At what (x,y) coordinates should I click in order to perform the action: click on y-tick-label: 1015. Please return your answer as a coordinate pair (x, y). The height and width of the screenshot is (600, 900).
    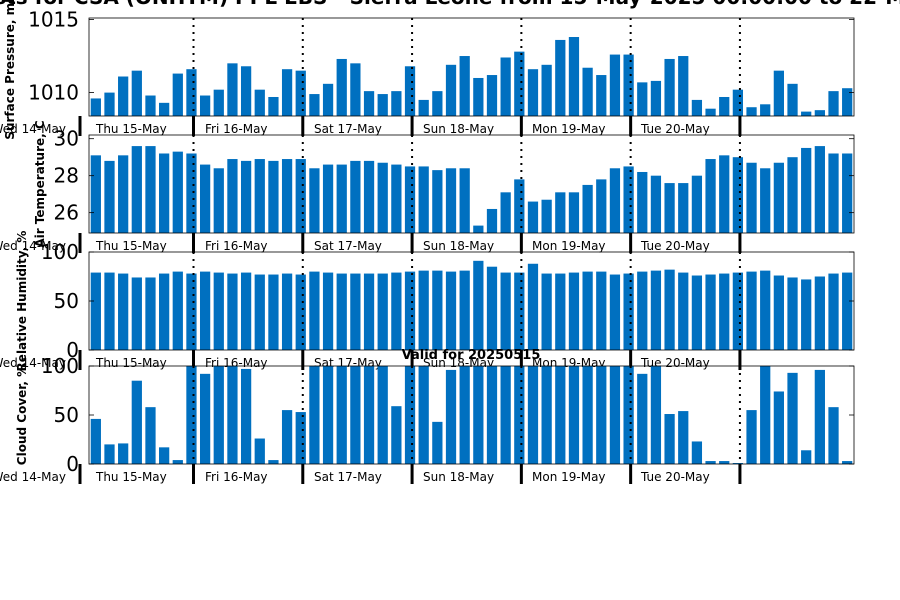
    Looking at the image, I should click on (53, 19).